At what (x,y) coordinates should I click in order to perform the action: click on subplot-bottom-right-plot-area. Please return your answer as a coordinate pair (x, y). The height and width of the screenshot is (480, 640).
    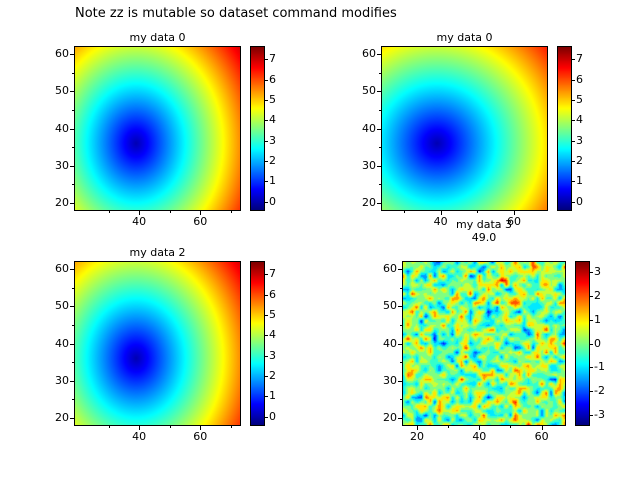
    Looking at the image, I should click on (484, 343).